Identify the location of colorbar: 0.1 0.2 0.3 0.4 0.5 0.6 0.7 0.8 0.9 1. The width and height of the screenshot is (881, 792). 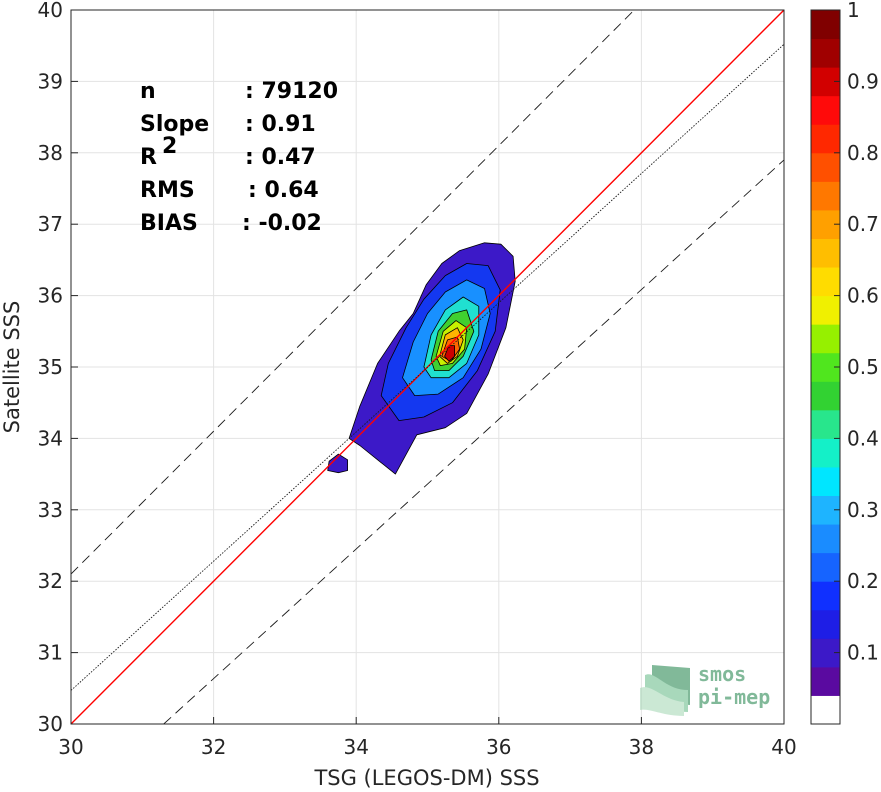
(844, 362).